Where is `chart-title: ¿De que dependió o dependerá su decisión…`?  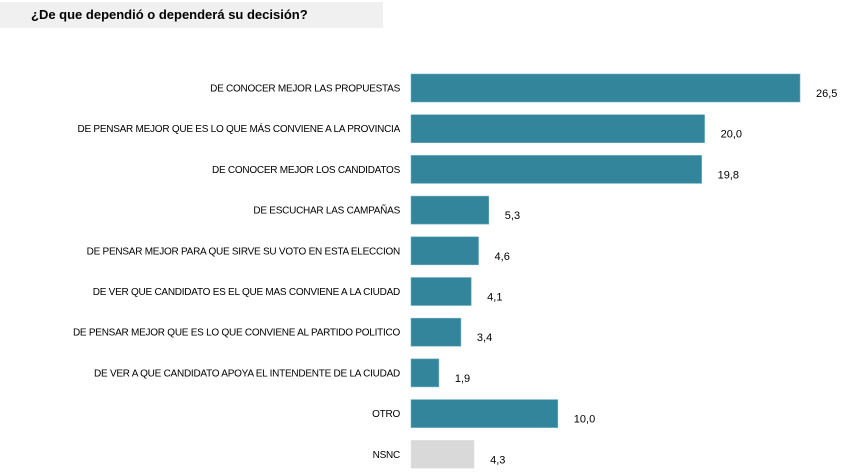
chart-title: ¿De que dependió o dependerá su decisión… is located at coordinates (169, 14).